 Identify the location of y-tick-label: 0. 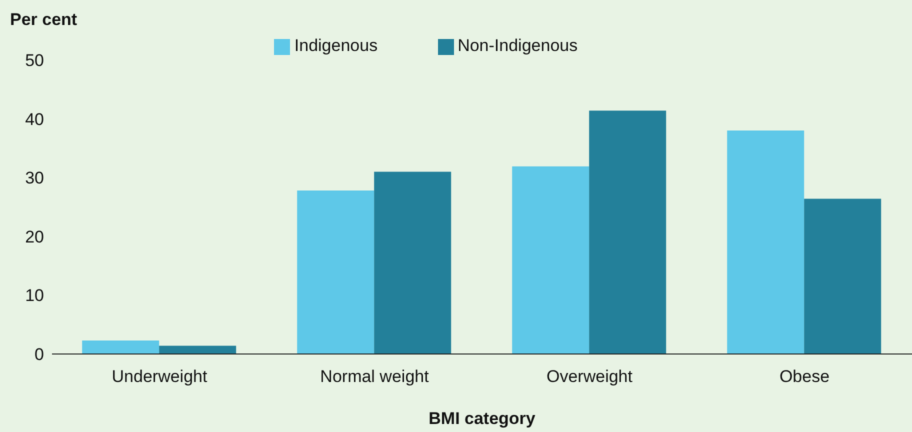
(39, 354).